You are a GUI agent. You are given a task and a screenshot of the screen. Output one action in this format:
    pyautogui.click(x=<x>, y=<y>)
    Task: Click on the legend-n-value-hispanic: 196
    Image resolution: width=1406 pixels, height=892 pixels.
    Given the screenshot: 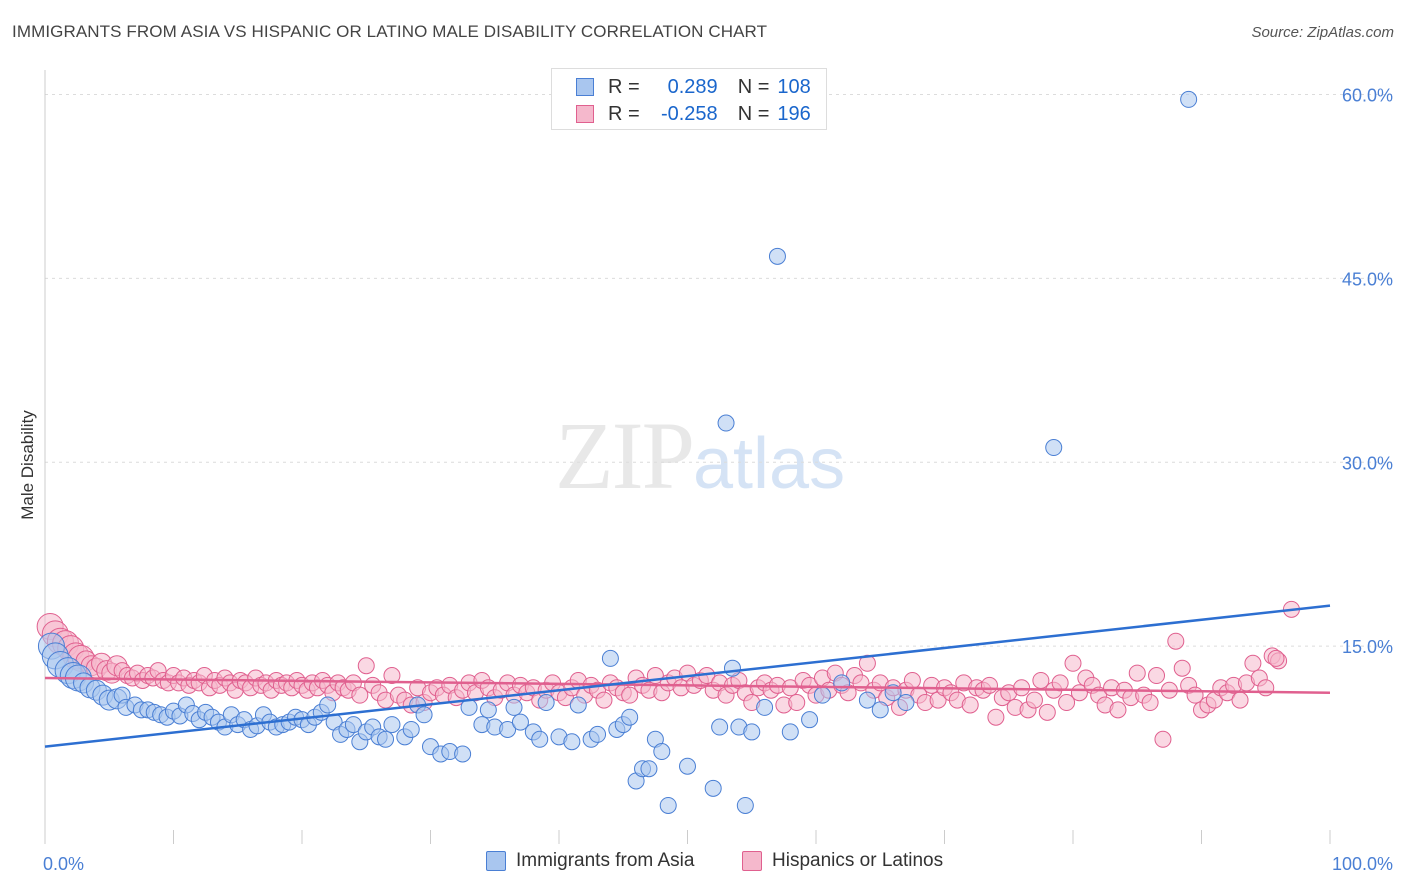 What is the action you would take?
    pyautogui.click(x=794, y=113)
    